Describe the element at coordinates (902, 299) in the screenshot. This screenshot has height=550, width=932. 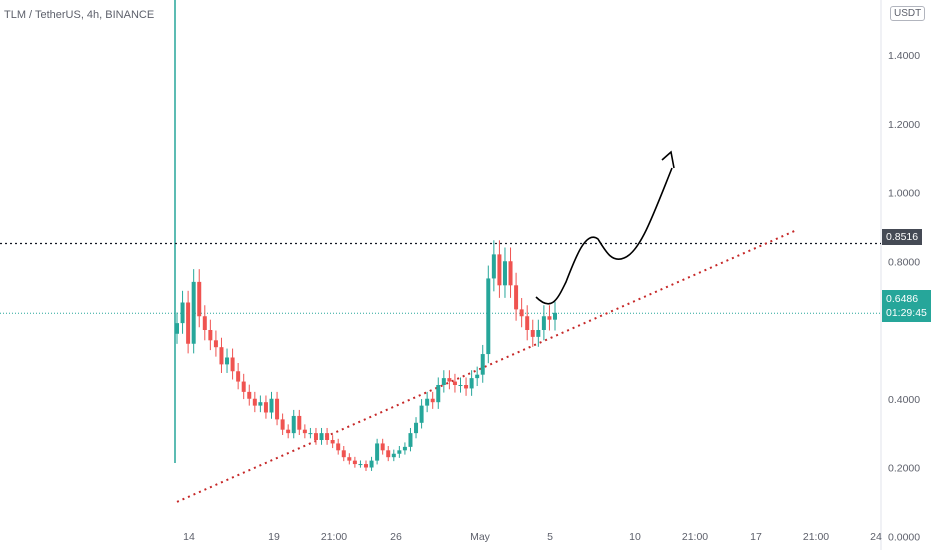
I see `current-price-value: 0.6486` at that location.